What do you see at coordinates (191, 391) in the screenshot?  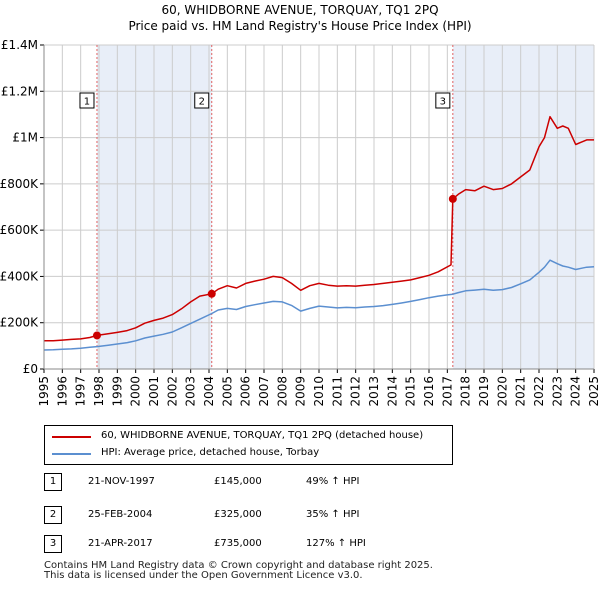 I see `x-tick-label: 2003` at bounding box center [191, 391].